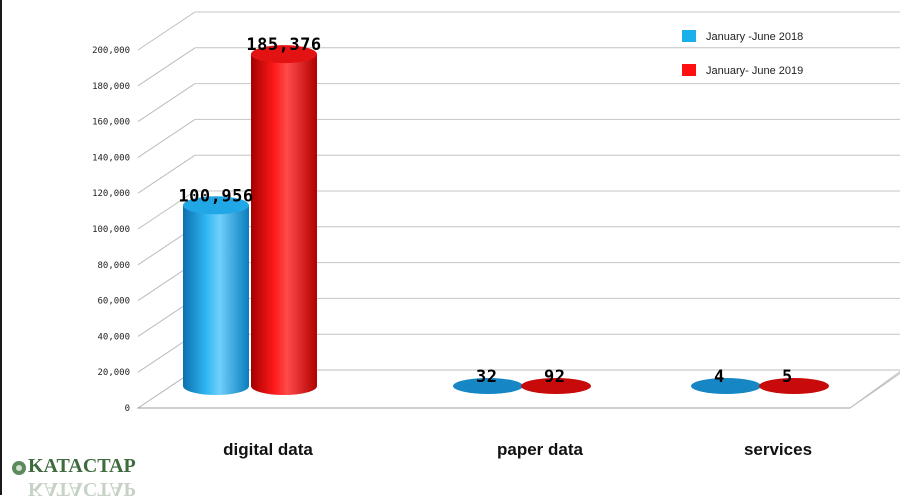 This screenshot has height=500, width=900. What do you see at coordinates (111, 87) in the screenshot?
I see `y-tick-label: 180,000` at bounding box center [111, 87].